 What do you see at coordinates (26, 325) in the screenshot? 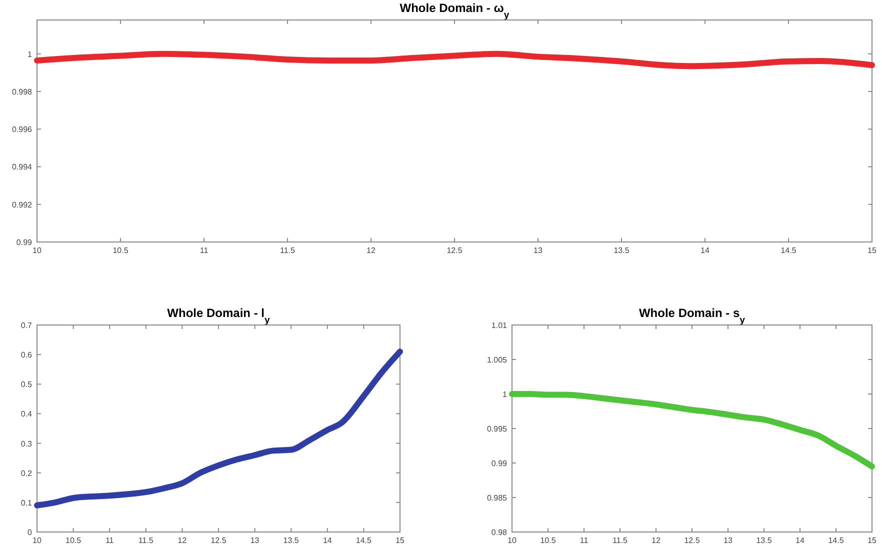
I see `y-tick-label: 0.7` at bounding box center [26, 325].